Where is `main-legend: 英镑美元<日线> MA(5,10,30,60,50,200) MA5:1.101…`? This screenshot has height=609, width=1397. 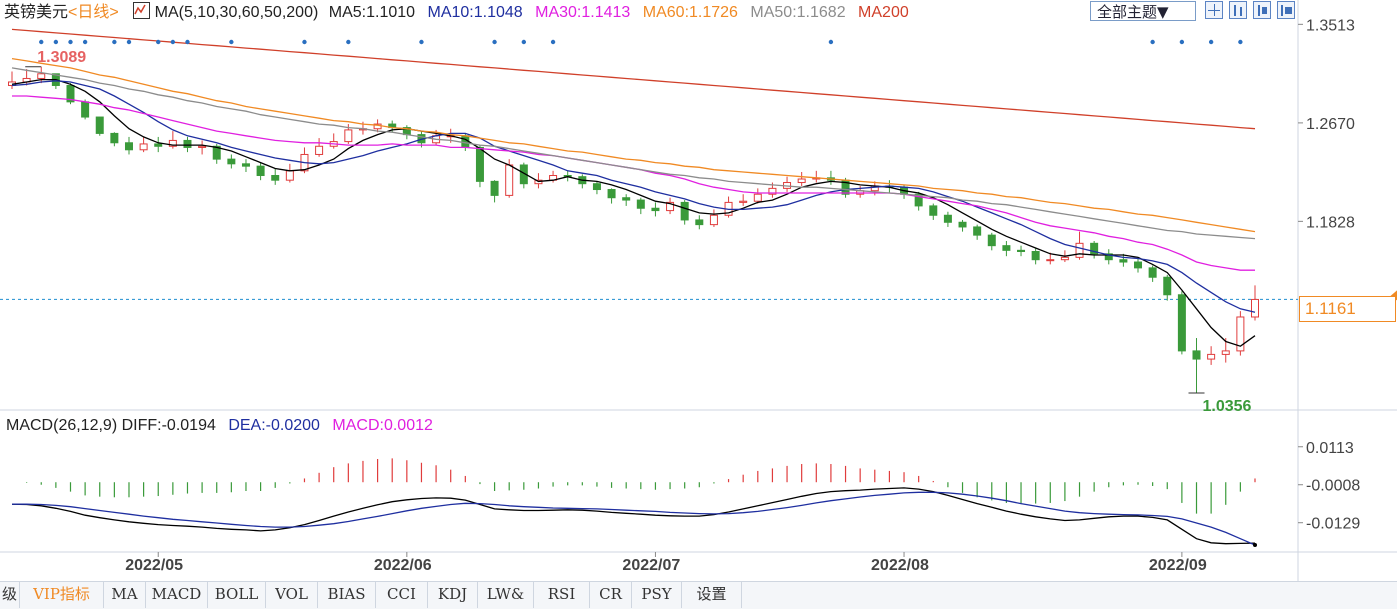
main-legend: 英镑美元<日线> MA(5,10,30,60,50,200) MA5:1.101… is located at coordinates (456, 12).